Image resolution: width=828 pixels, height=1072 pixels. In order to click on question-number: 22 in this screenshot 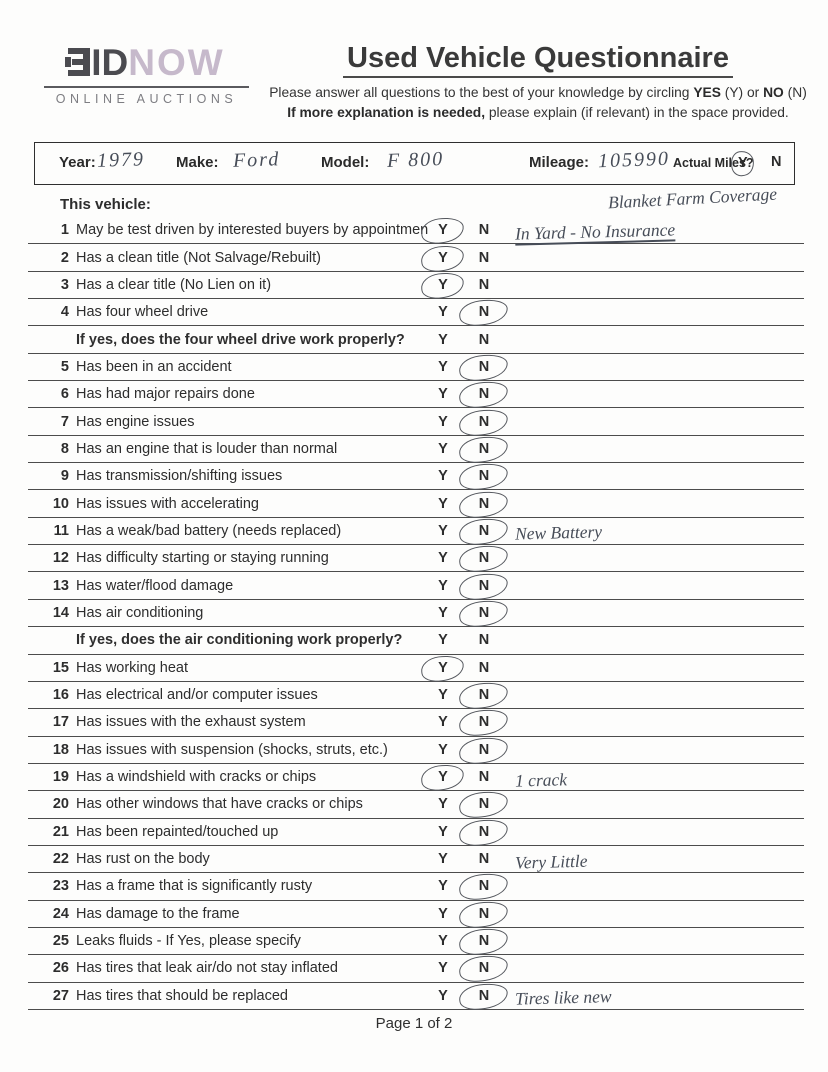, I will do `click(60, 859)`.